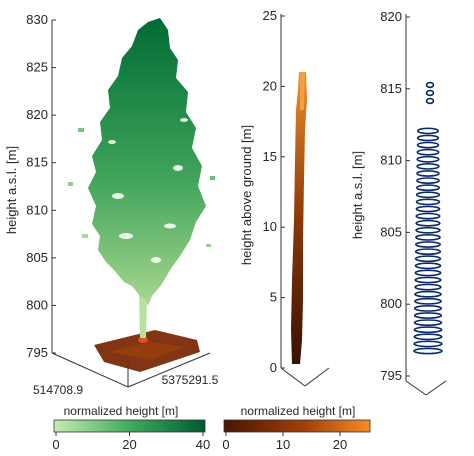 The width and height of the screenshot is (474, 456). I want to click on colorbar-green-tick-label: 40, so click(203, 444).